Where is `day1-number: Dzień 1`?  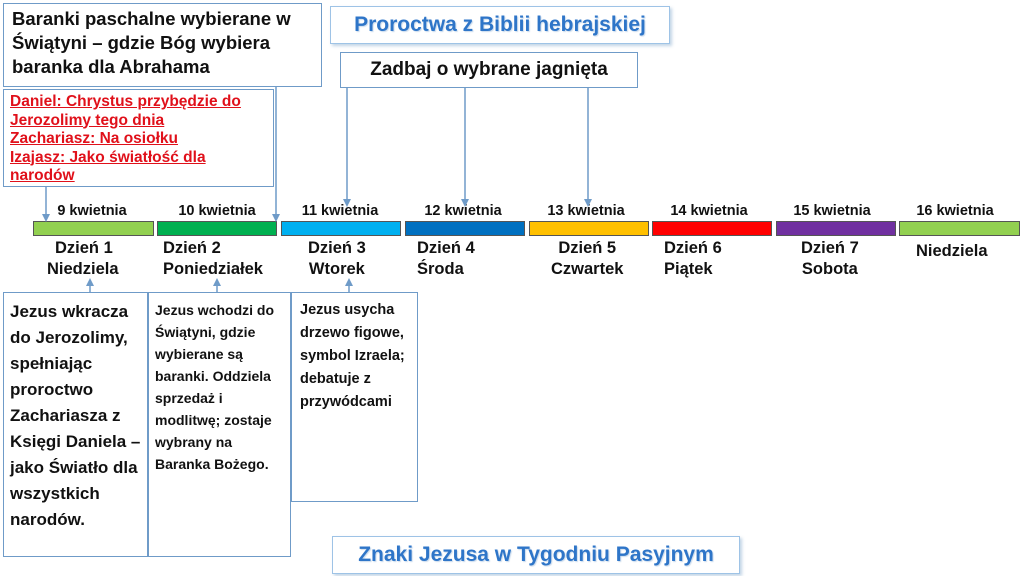
day1-number: Dzień 1 is located at coordinates (84, 248).